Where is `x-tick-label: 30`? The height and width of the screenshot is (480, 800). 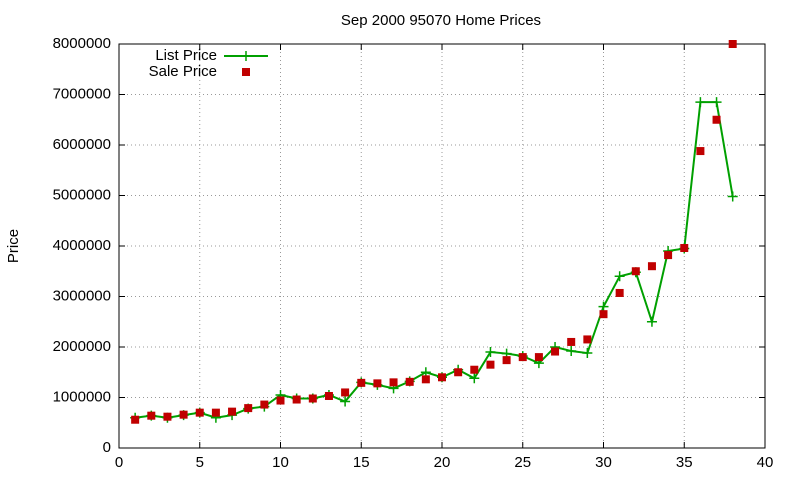
x-tick-label: 30 is located at coordinates (603, 462).